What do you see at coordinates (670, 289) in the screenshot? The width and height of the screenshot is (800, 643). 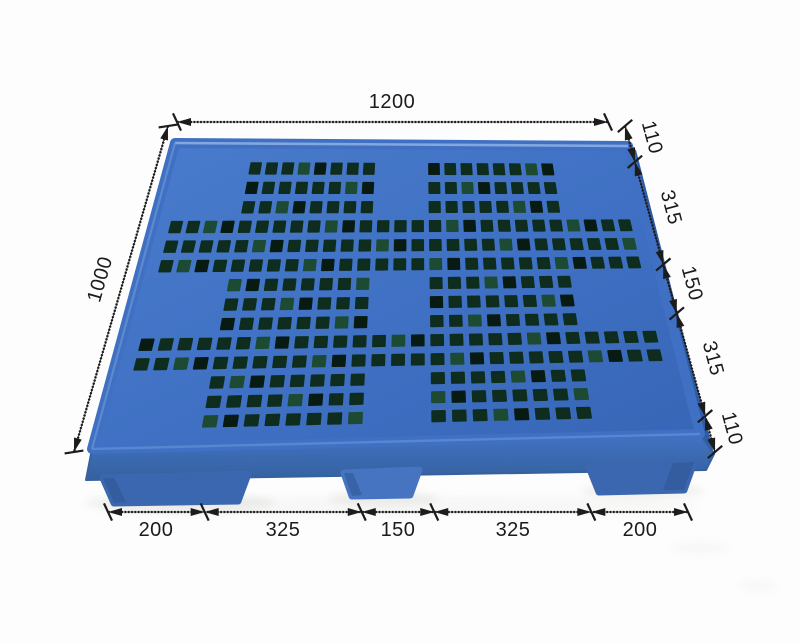 I see `dimension-line-core` at bounding box center [670, 289].